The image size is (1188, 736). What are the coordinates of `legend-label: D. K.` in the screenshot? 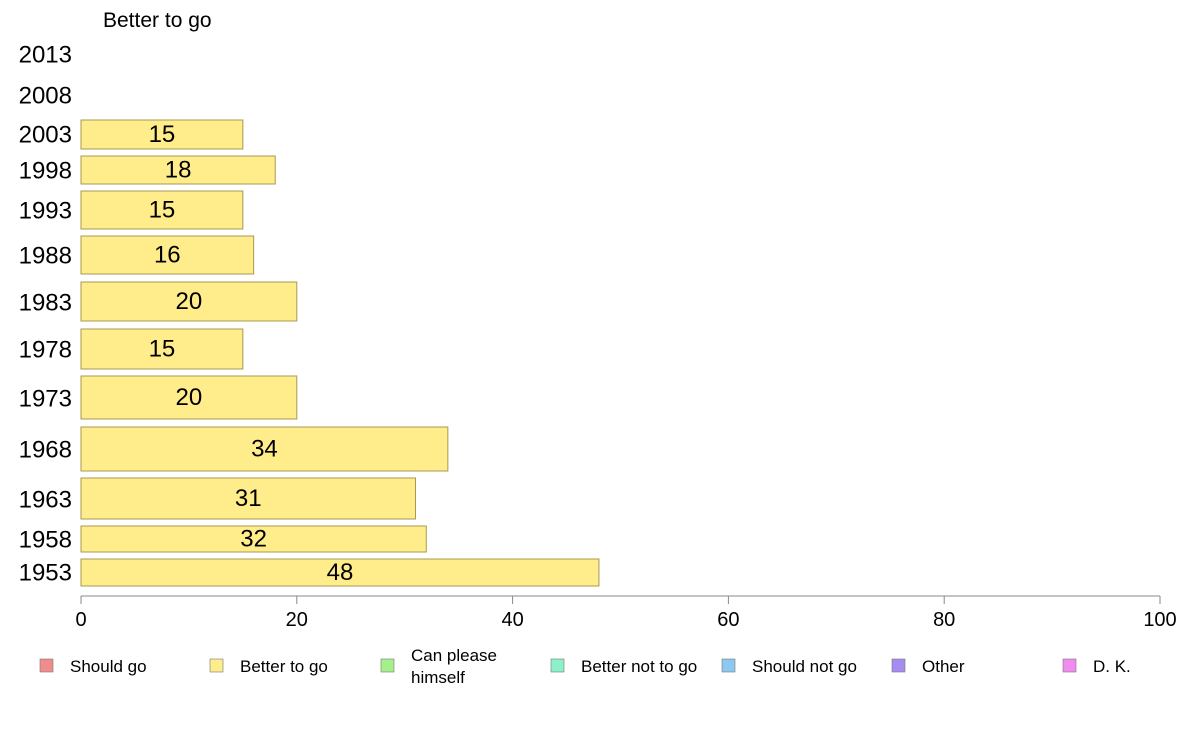 It's located at (1112, 666).